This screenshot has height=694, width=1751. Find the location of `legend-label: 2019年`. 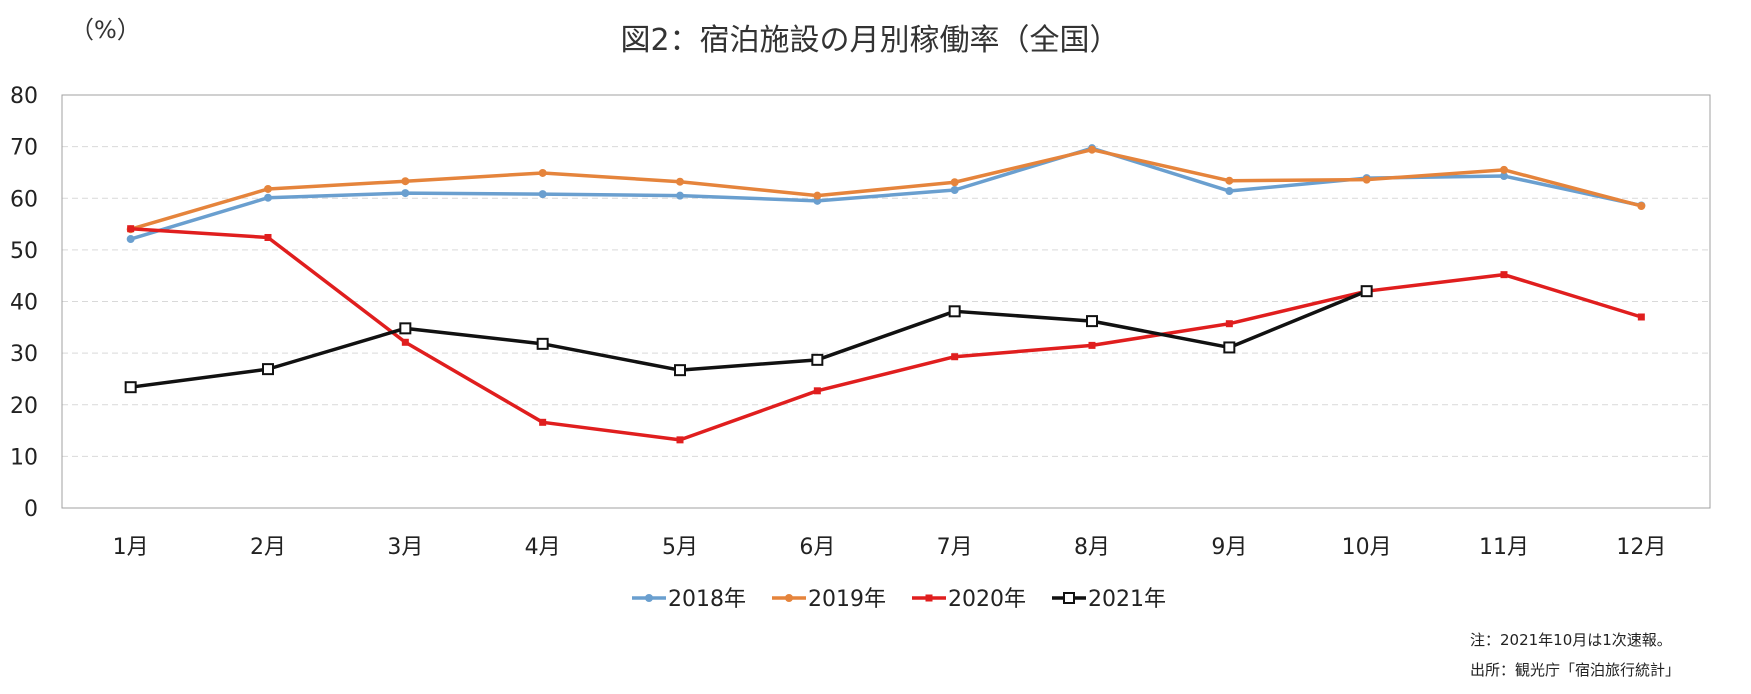

legend-label: 2019年 is located at coordinates (847, 599).